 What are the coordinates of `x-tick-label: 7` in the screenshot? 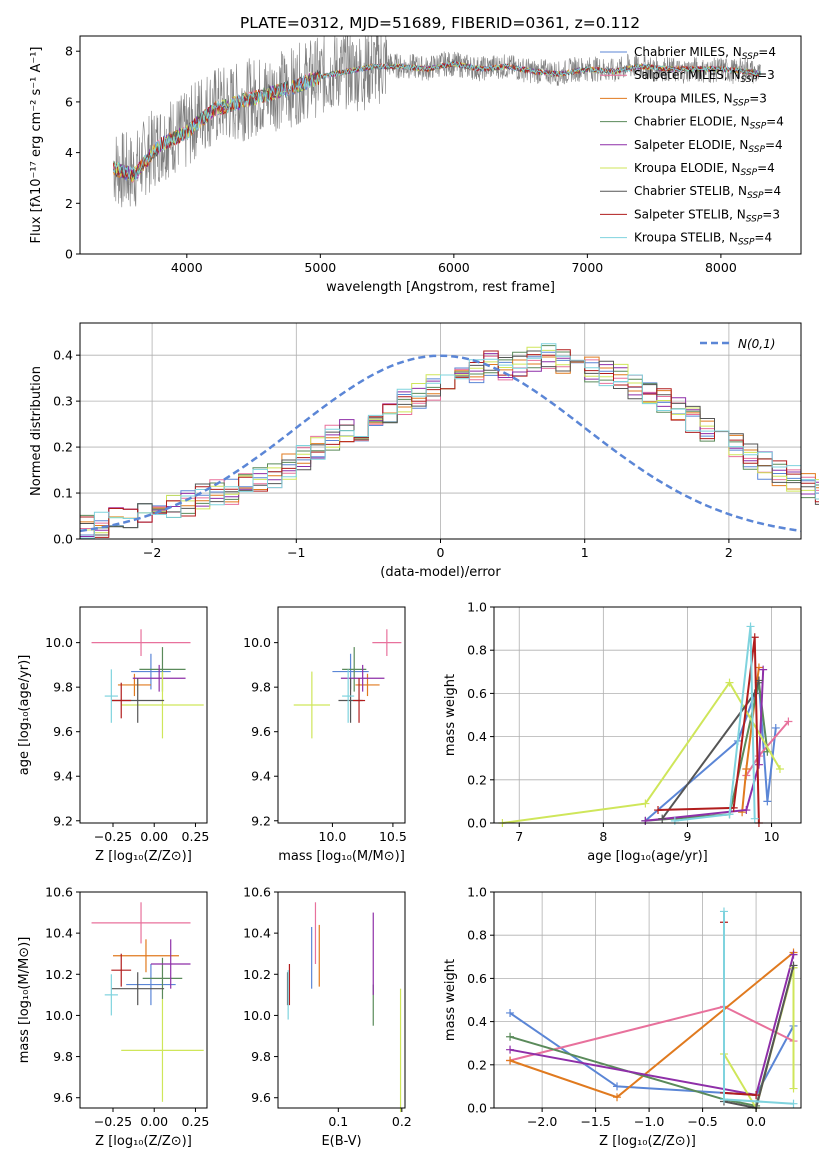 It's located at (519, 836).